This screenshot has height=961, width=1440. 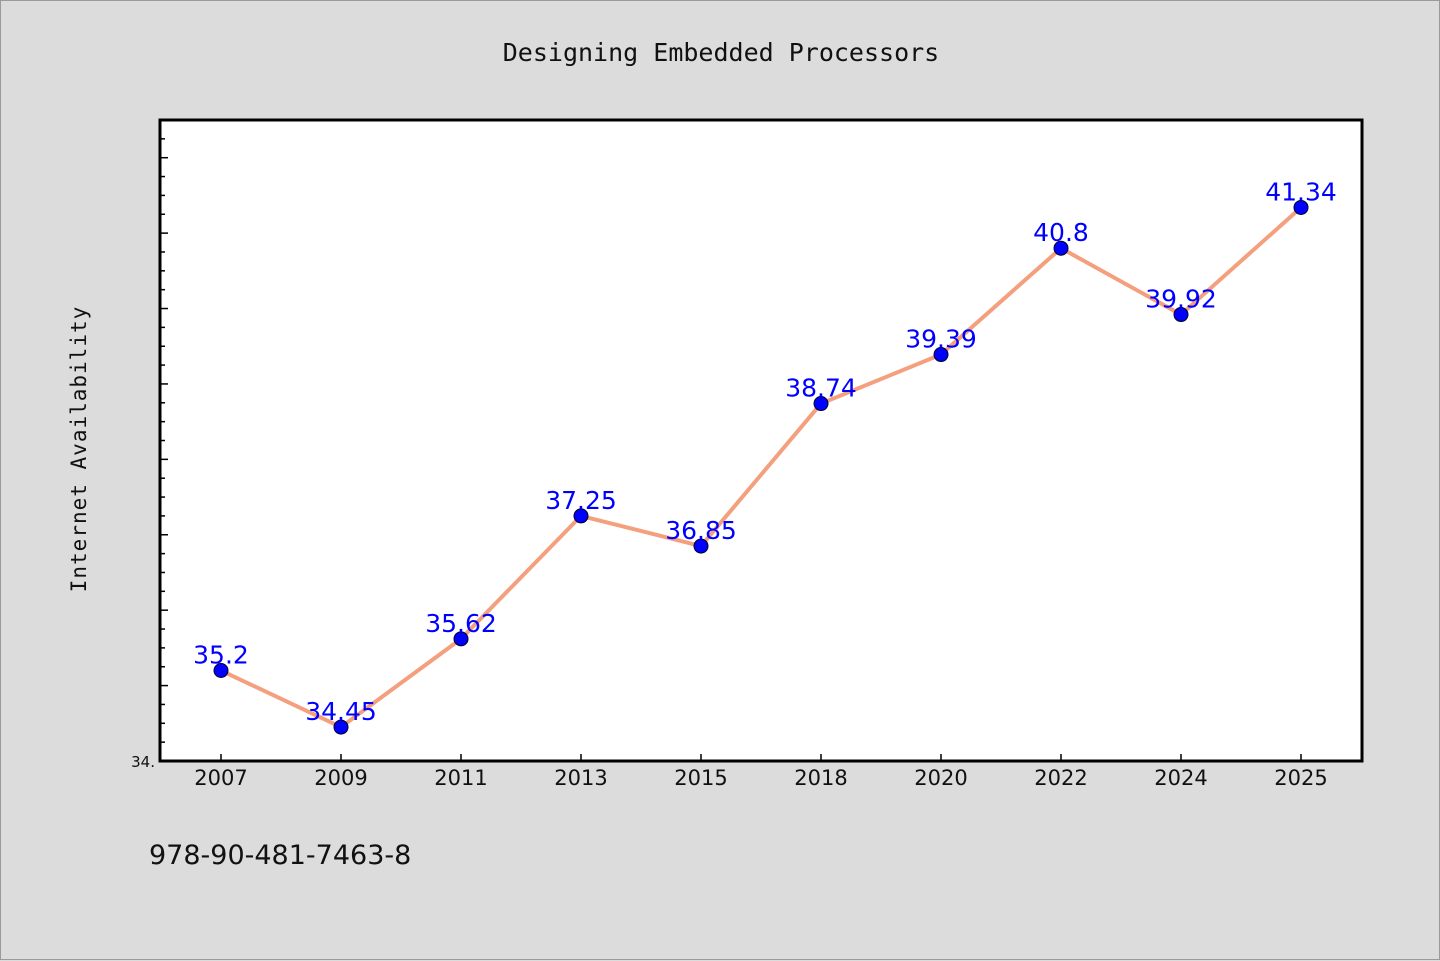 What do you see at coordinates (143, 762) in the screenshot?
I see `y-tick-label: 34.` at bounding box center [143, 762].